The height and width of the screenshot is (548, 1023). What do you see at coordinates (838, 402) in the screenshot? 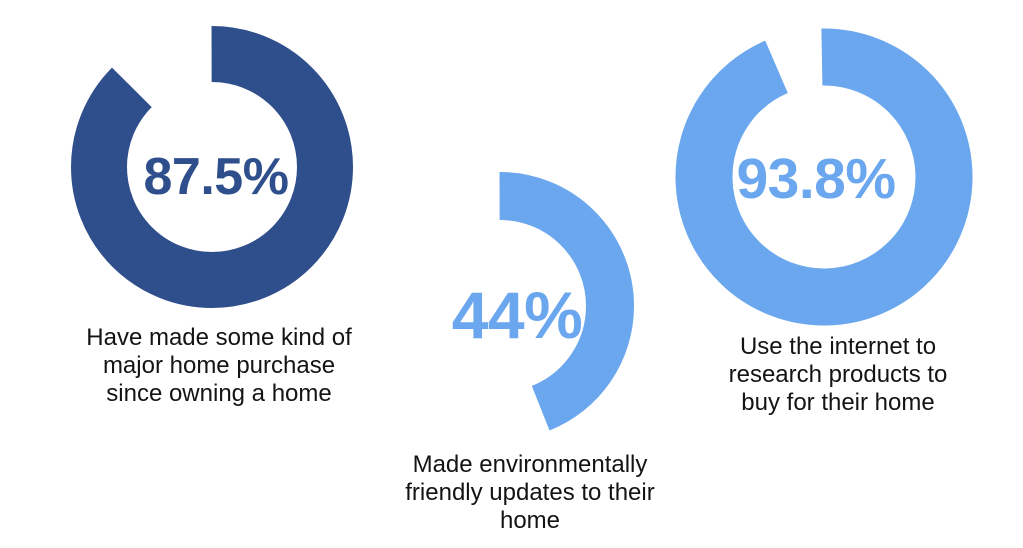
I see `caption-line: buy for their home` at bounding box center [838, 402].